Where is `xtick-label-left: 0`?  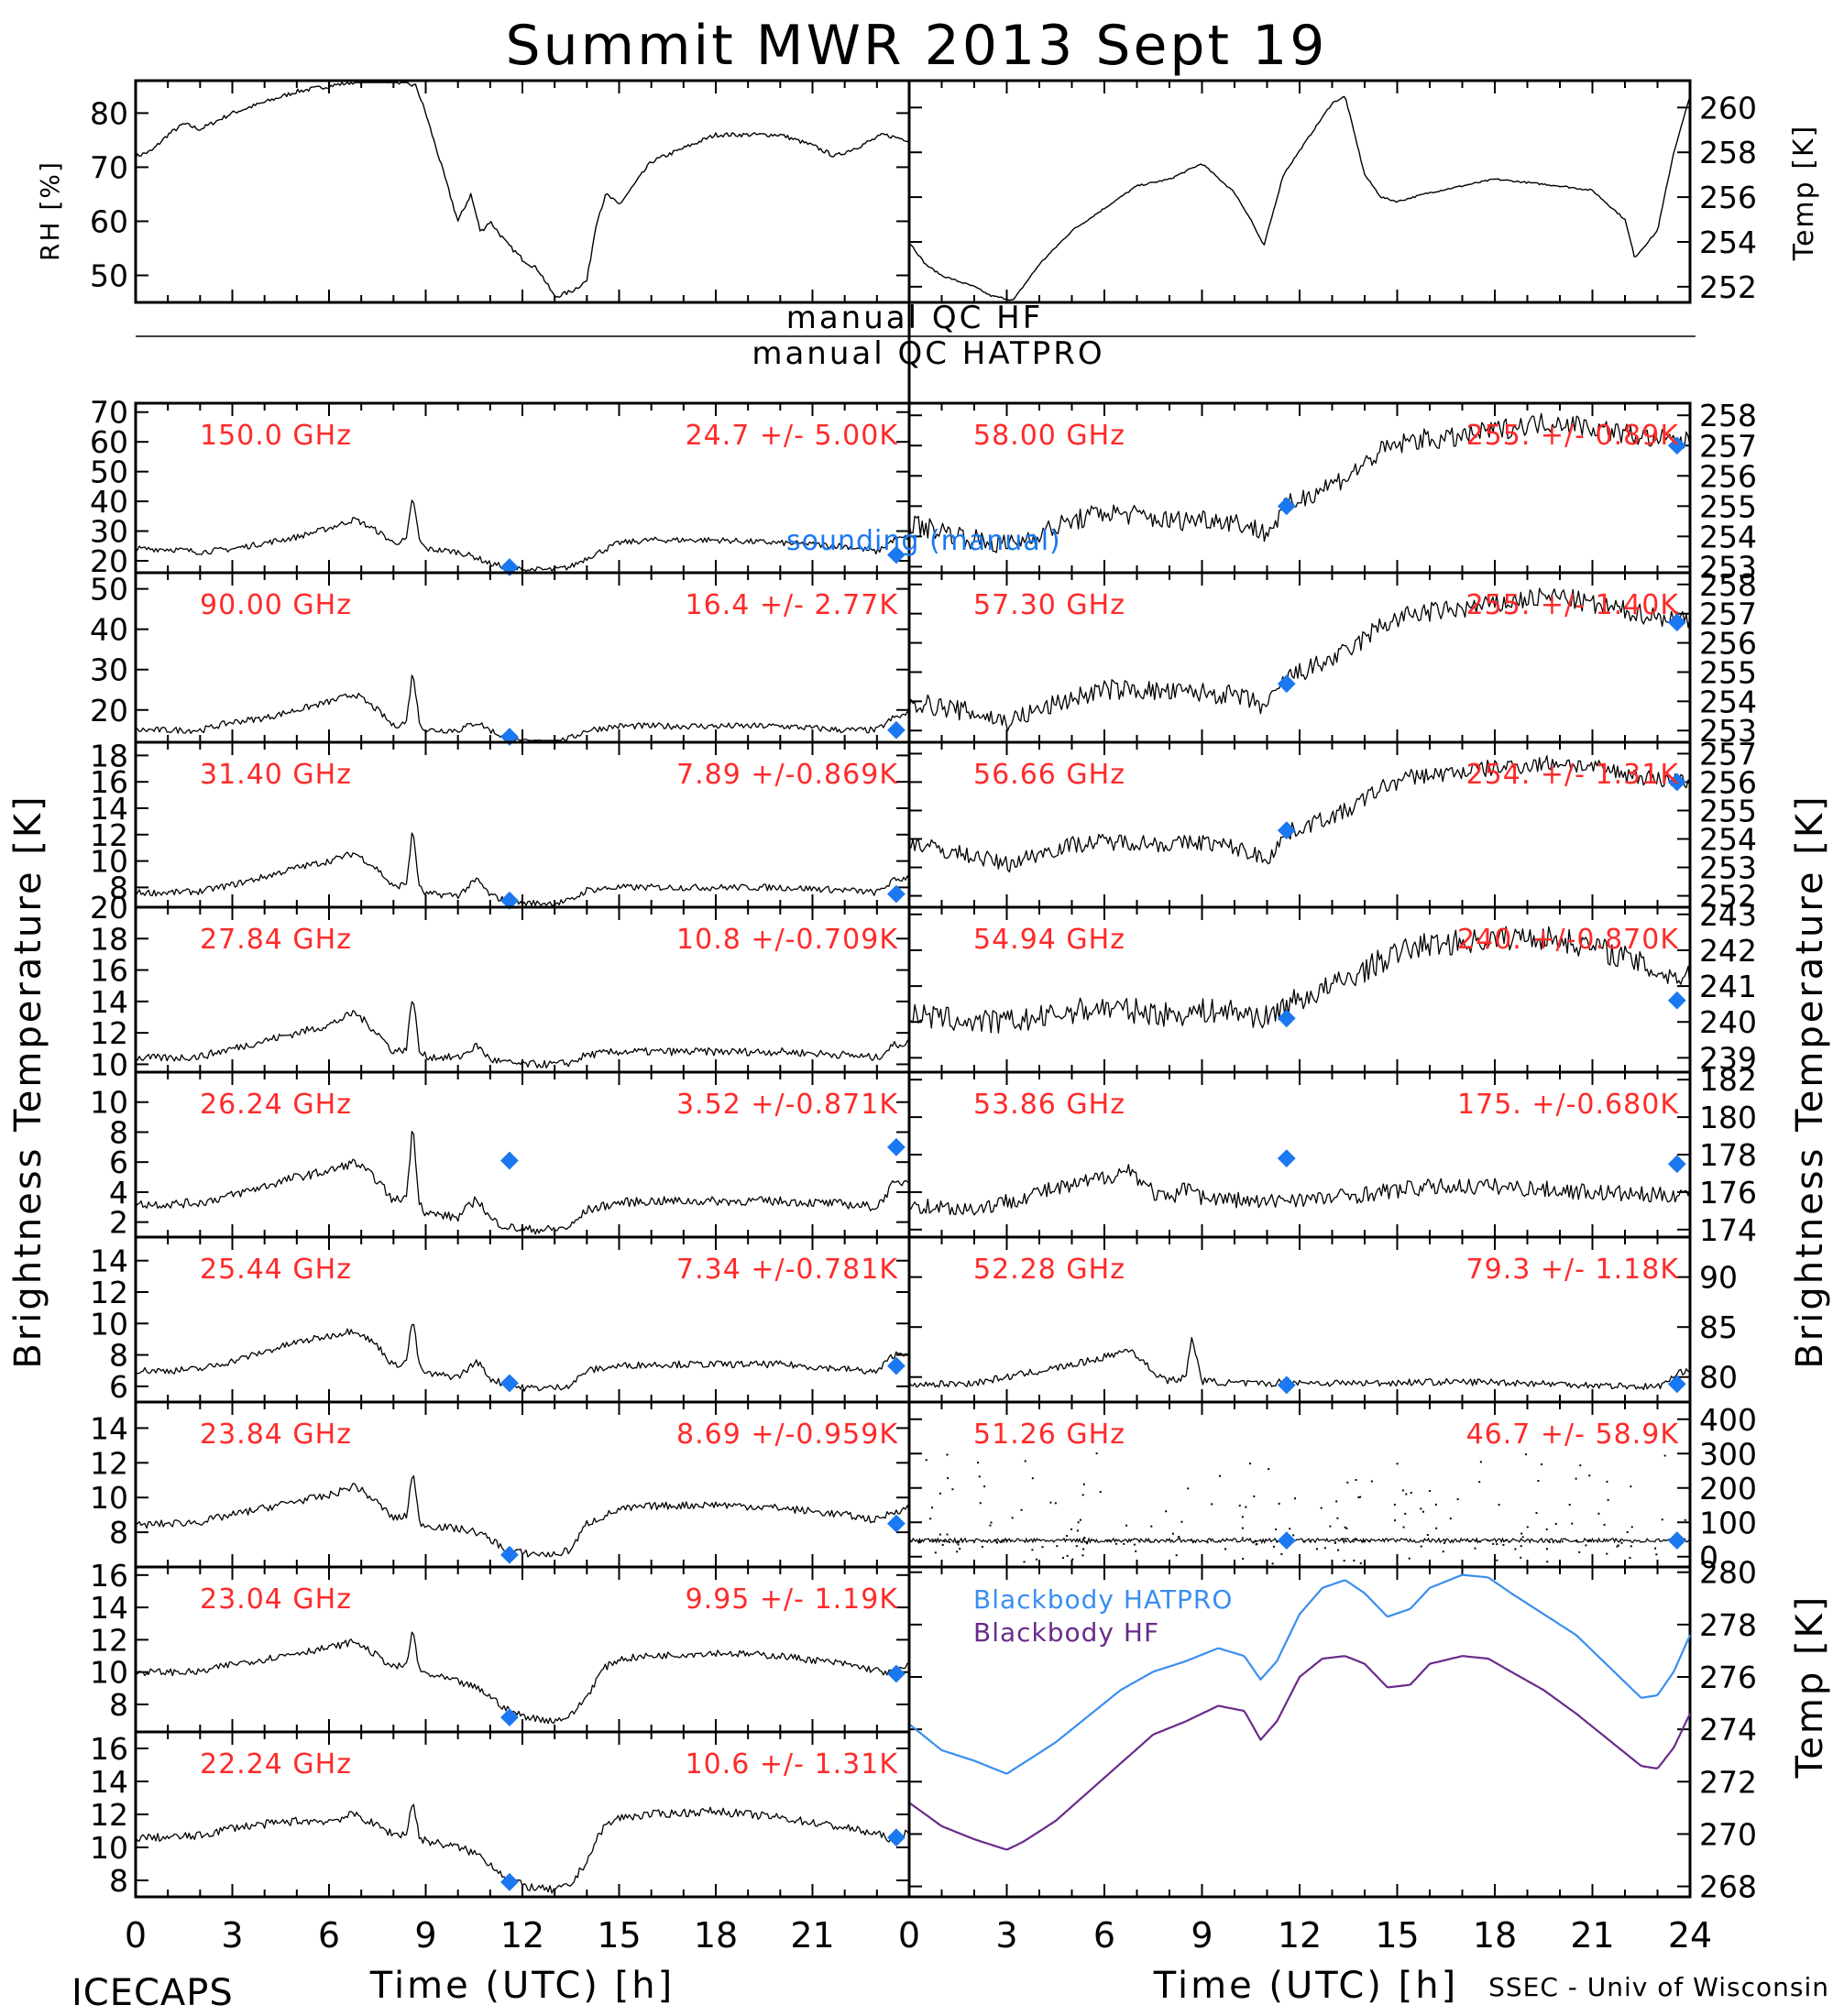 xtick-label-left: 0 is located at coordinates (136, 1935).